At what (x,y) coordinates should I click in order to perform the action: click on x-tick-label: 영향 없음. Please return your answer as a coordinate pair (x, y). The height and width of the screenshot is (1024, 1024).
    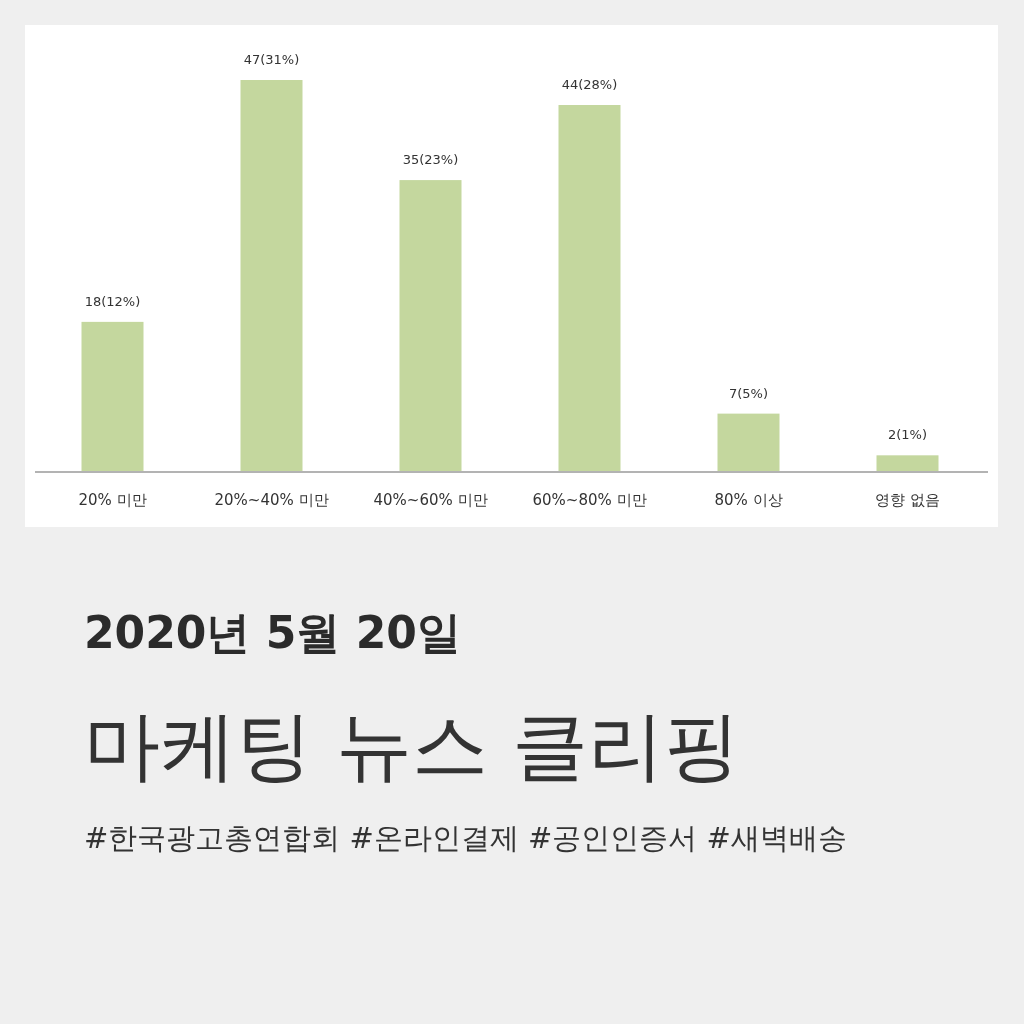
    Looking at the image, I should click on (907, 500).